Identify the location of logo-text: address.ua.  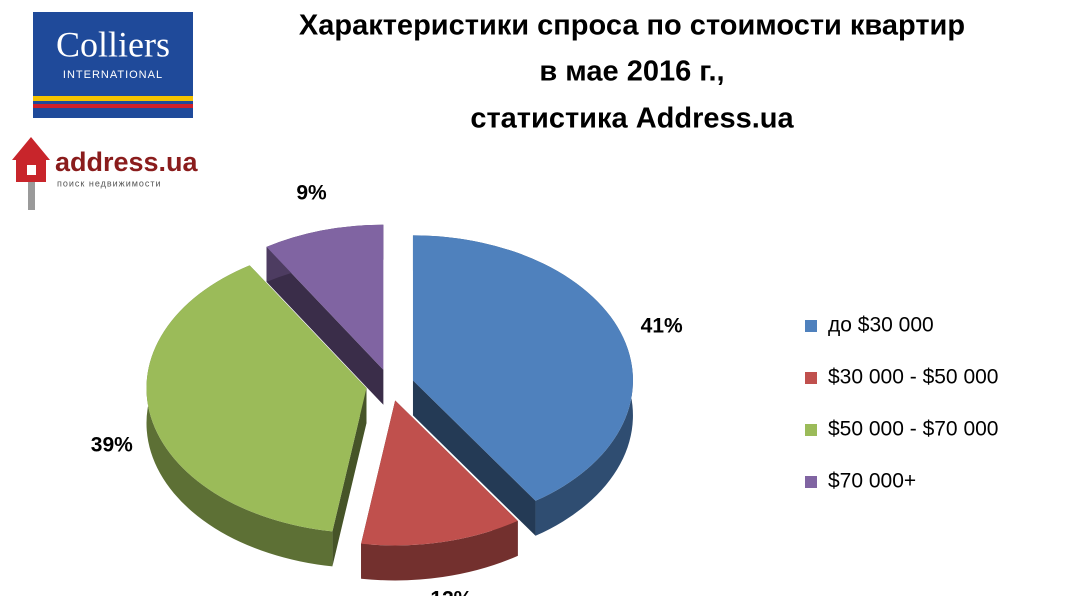
(127, 162).